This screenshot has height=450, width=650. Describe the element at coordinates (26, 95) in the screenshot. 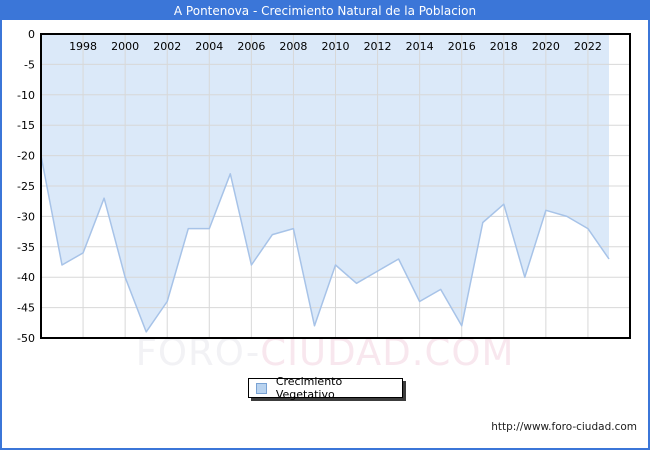

I see `y-tick-label--10: -10` at that location.